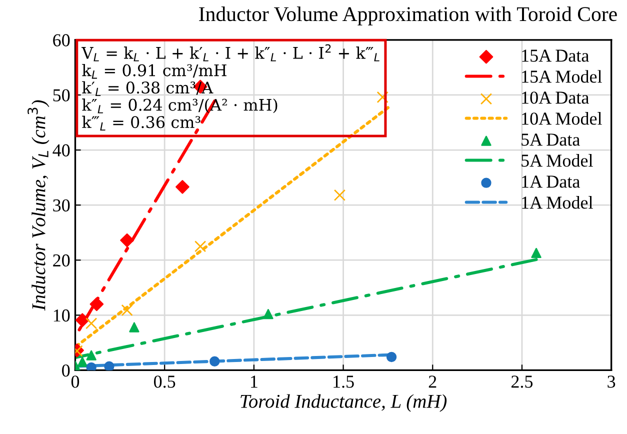 This screenshot has height=434, width=627. Describe the element at coordinates (61, 260) in the screenshot. I see `y-tick-label: 20` at that location.